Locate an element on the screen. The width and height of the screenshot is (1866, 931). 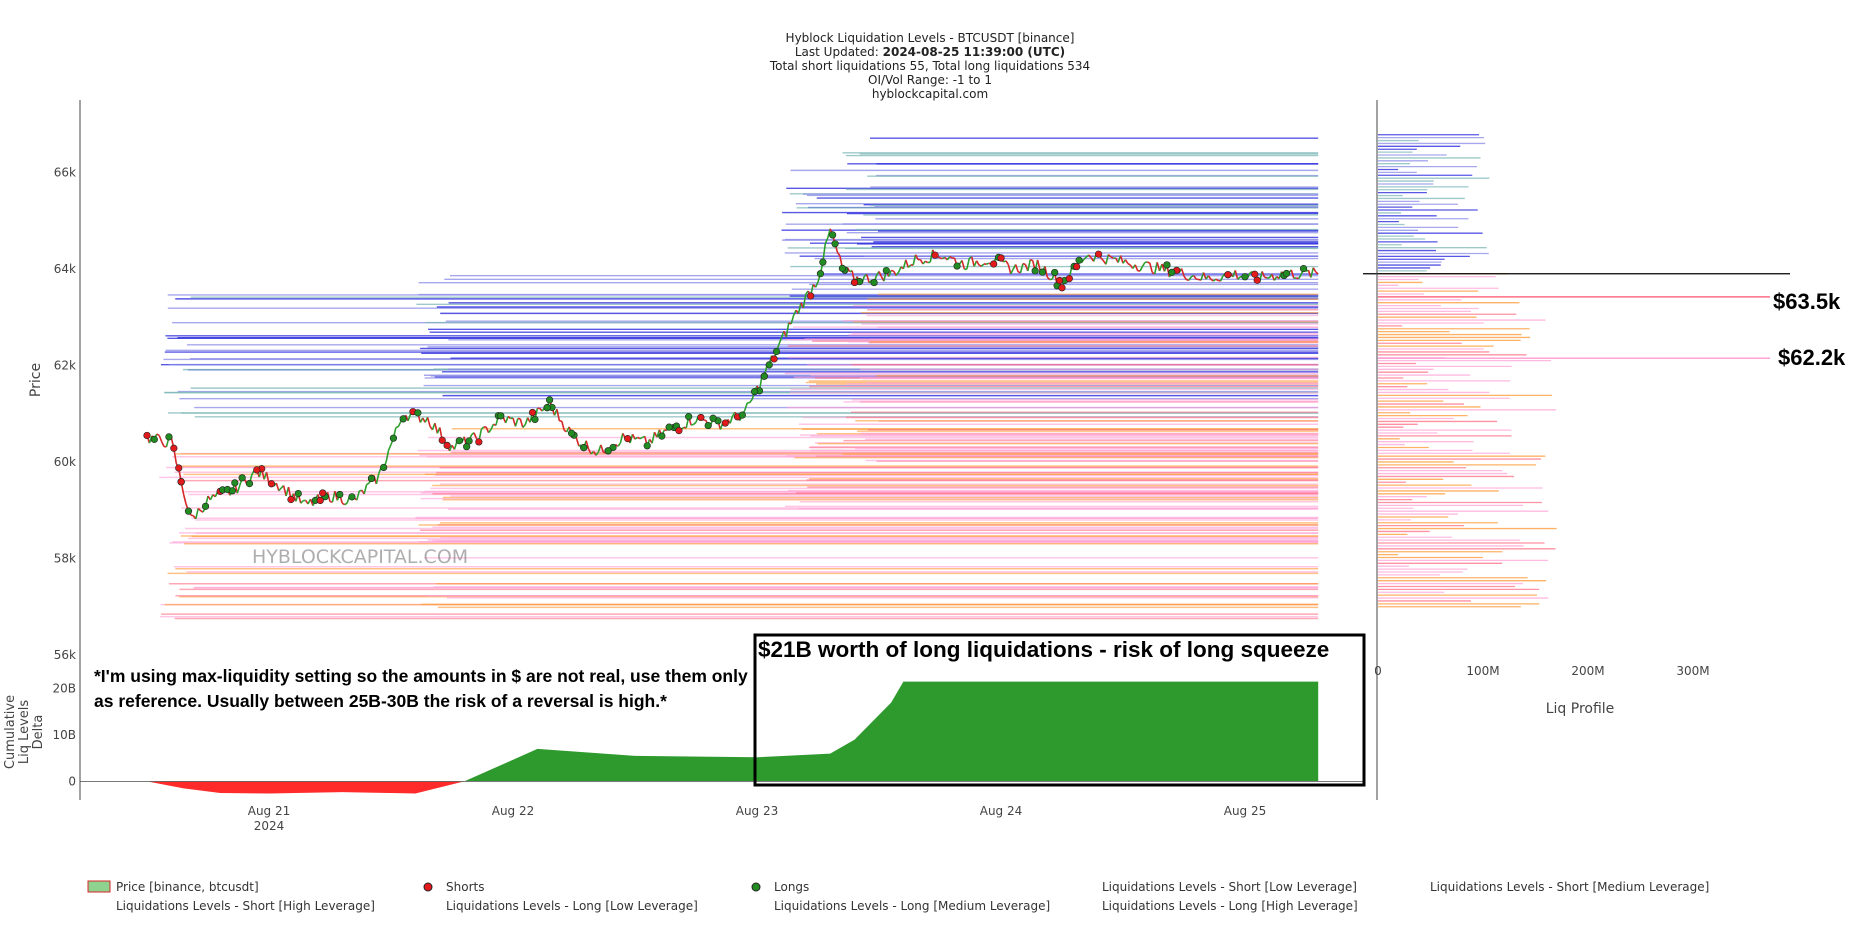
profile-tick-label: 300M is located at coordinates (1692, 671).